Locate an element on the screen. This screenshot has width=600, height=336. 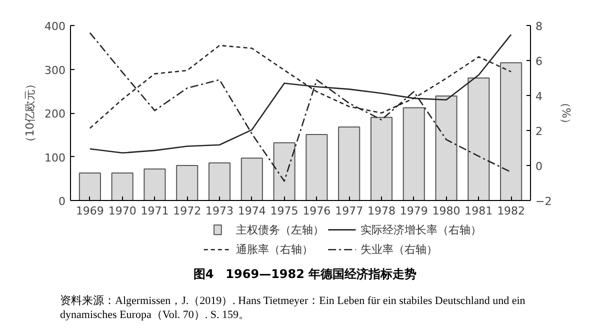
x-tick-label: 1978 is located at coordinates (381, 211).